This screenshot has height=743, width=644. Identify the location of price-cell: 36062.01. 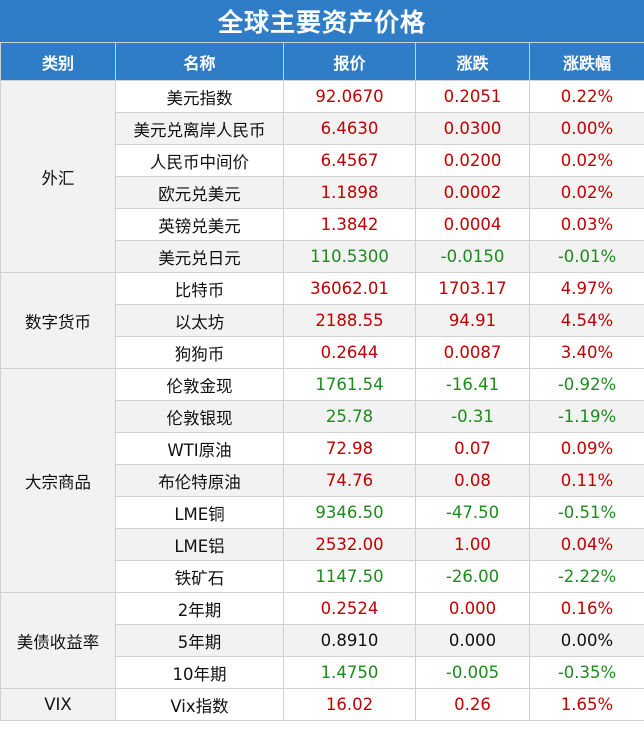
(349, 288).